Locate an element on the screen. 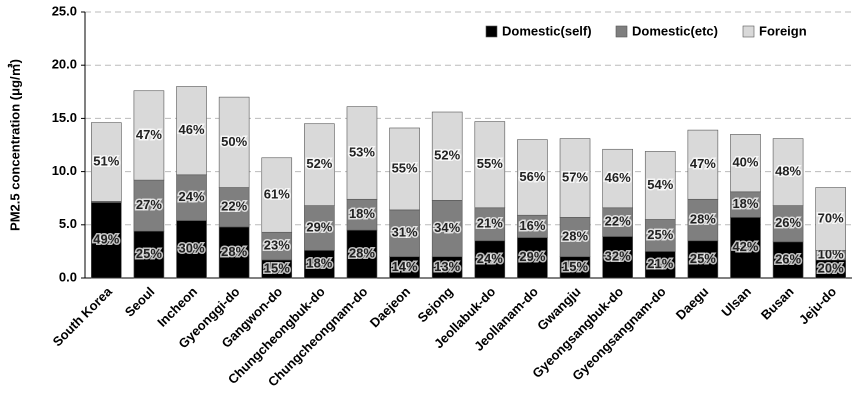  value-label: 48% is located at coordinates (788, 171).